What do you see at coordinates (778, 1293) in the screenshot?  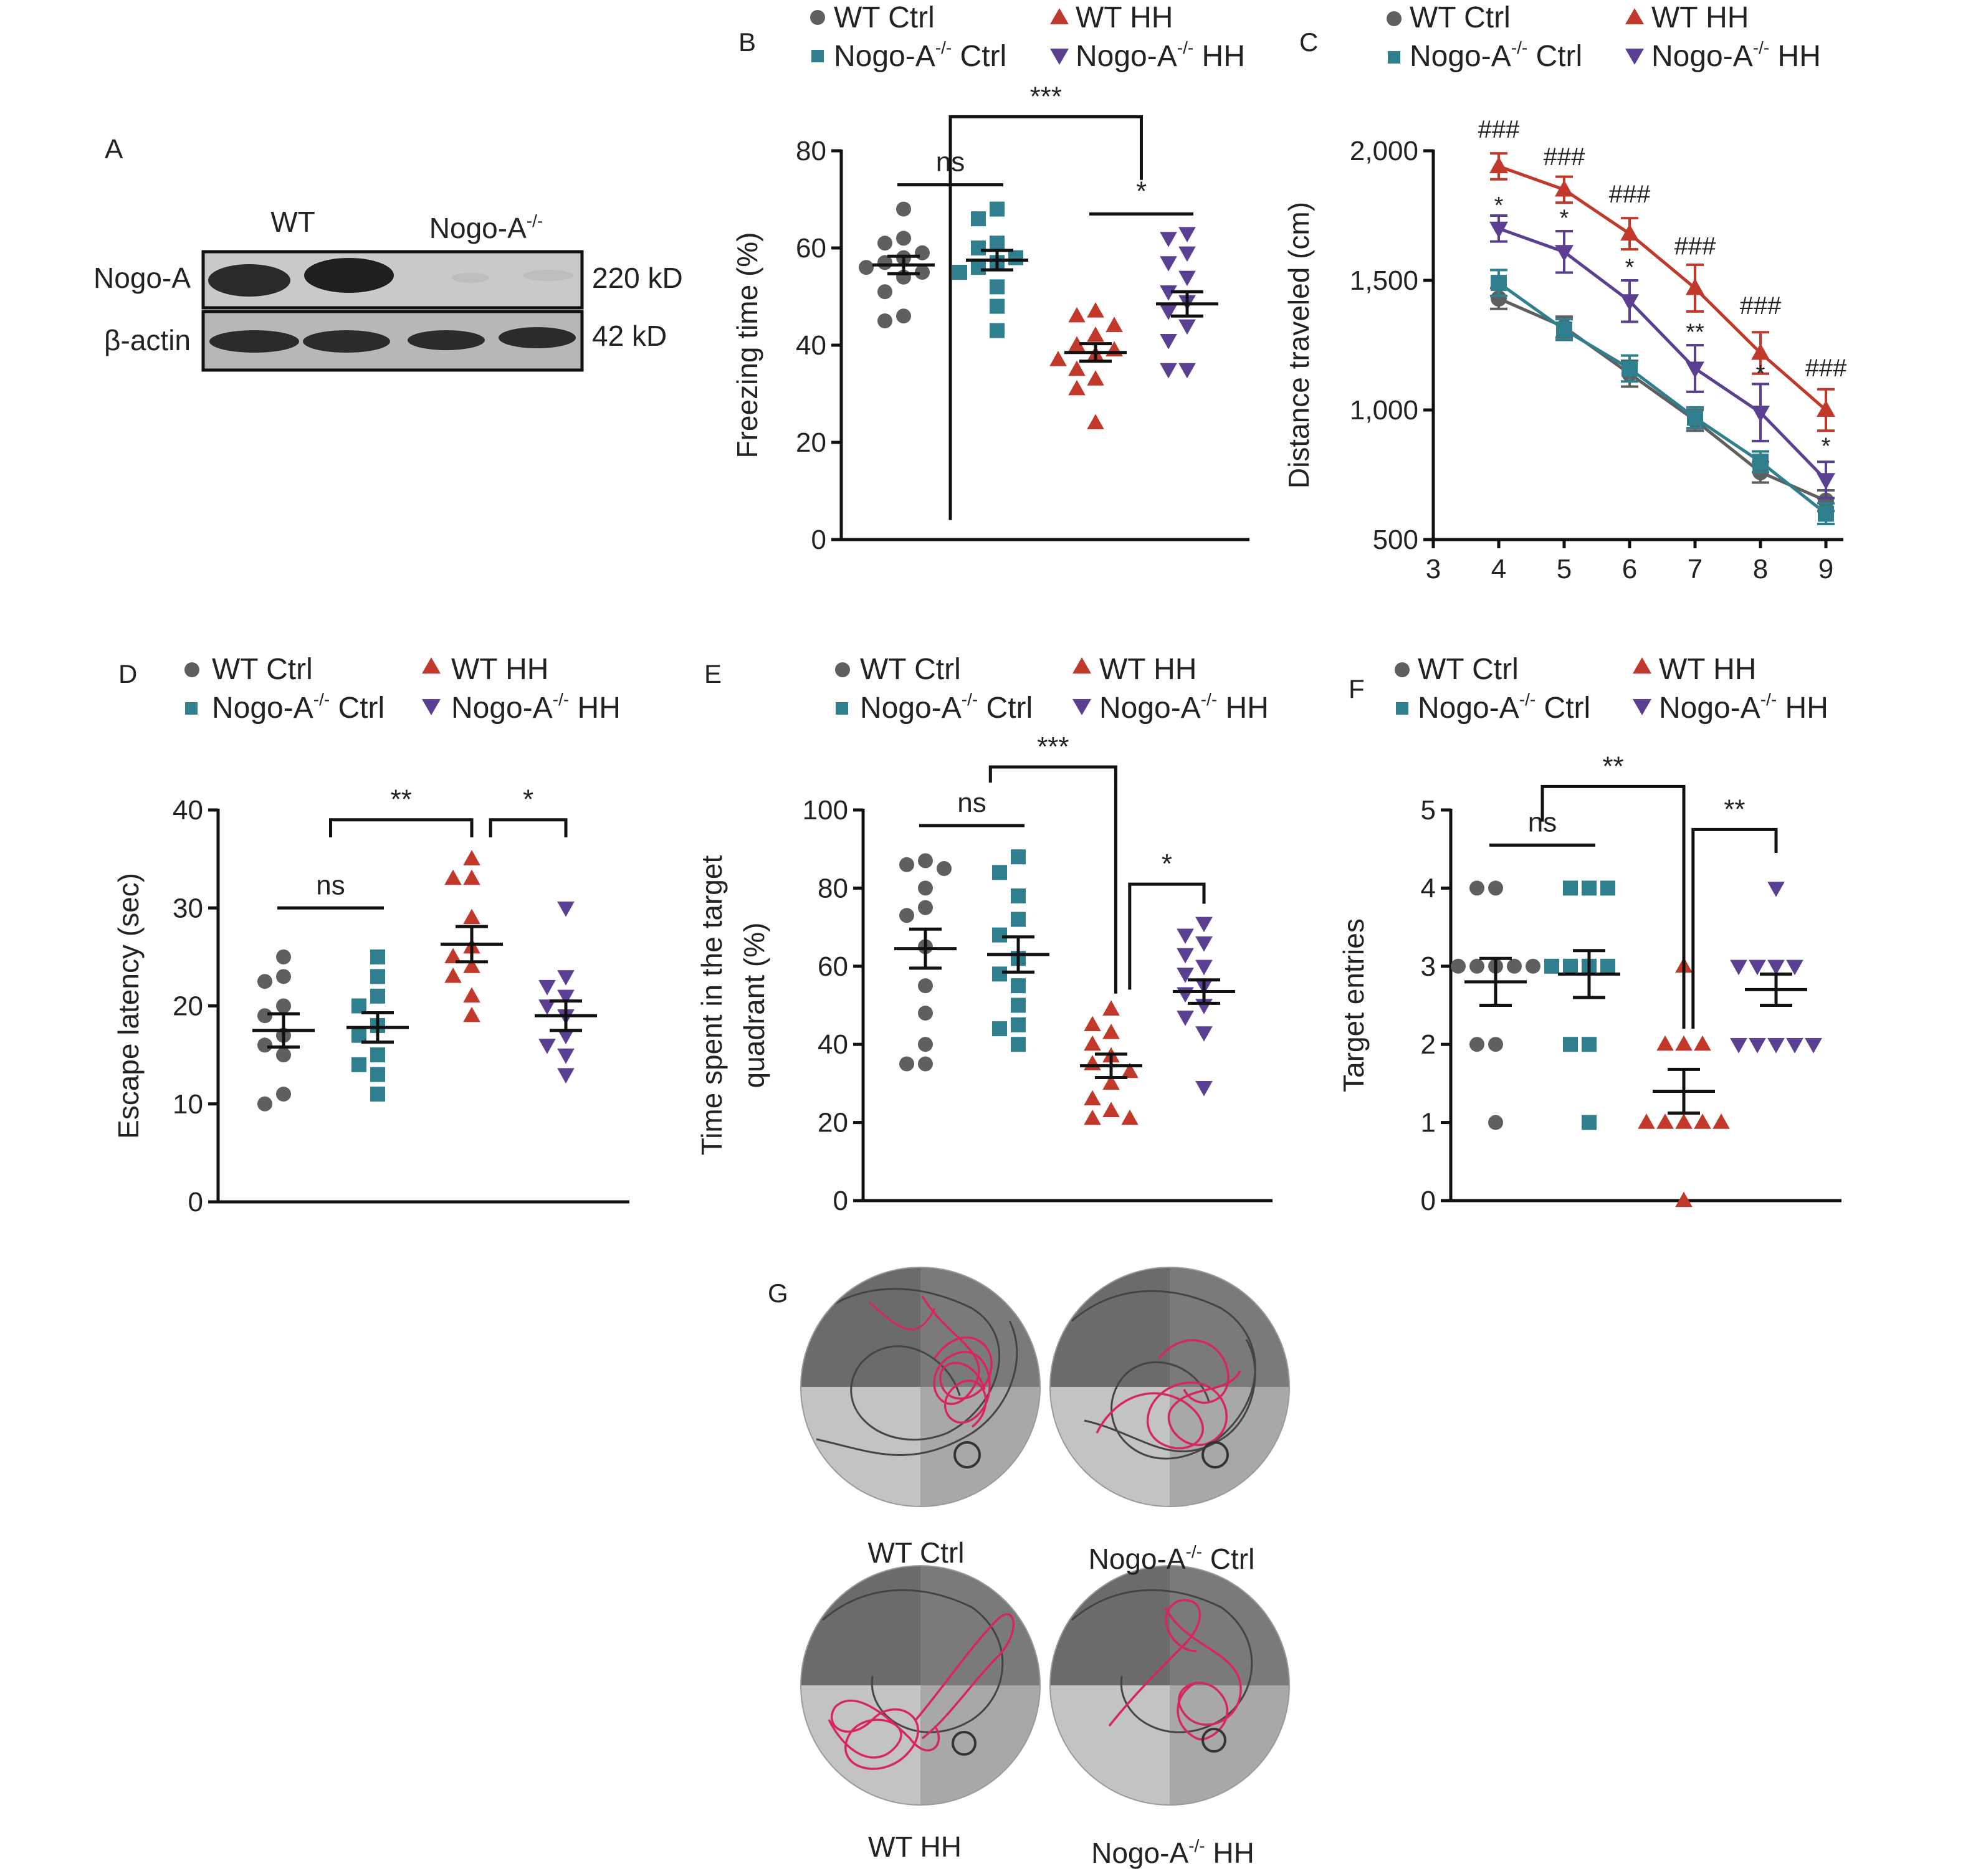 I see `panel-g-letter: G` at bounding box center [778, 1293].